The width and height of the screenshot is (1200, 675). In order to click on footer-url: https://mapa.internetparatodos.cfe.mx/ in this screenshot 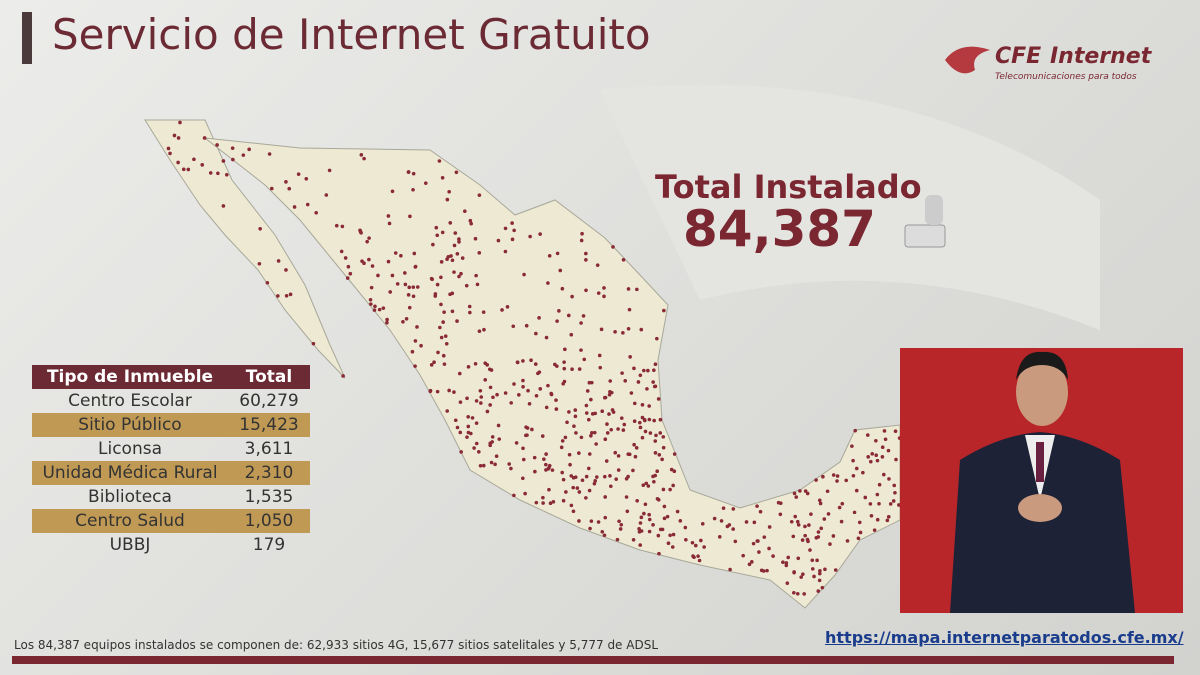, I will do `click(1004, 637)`.